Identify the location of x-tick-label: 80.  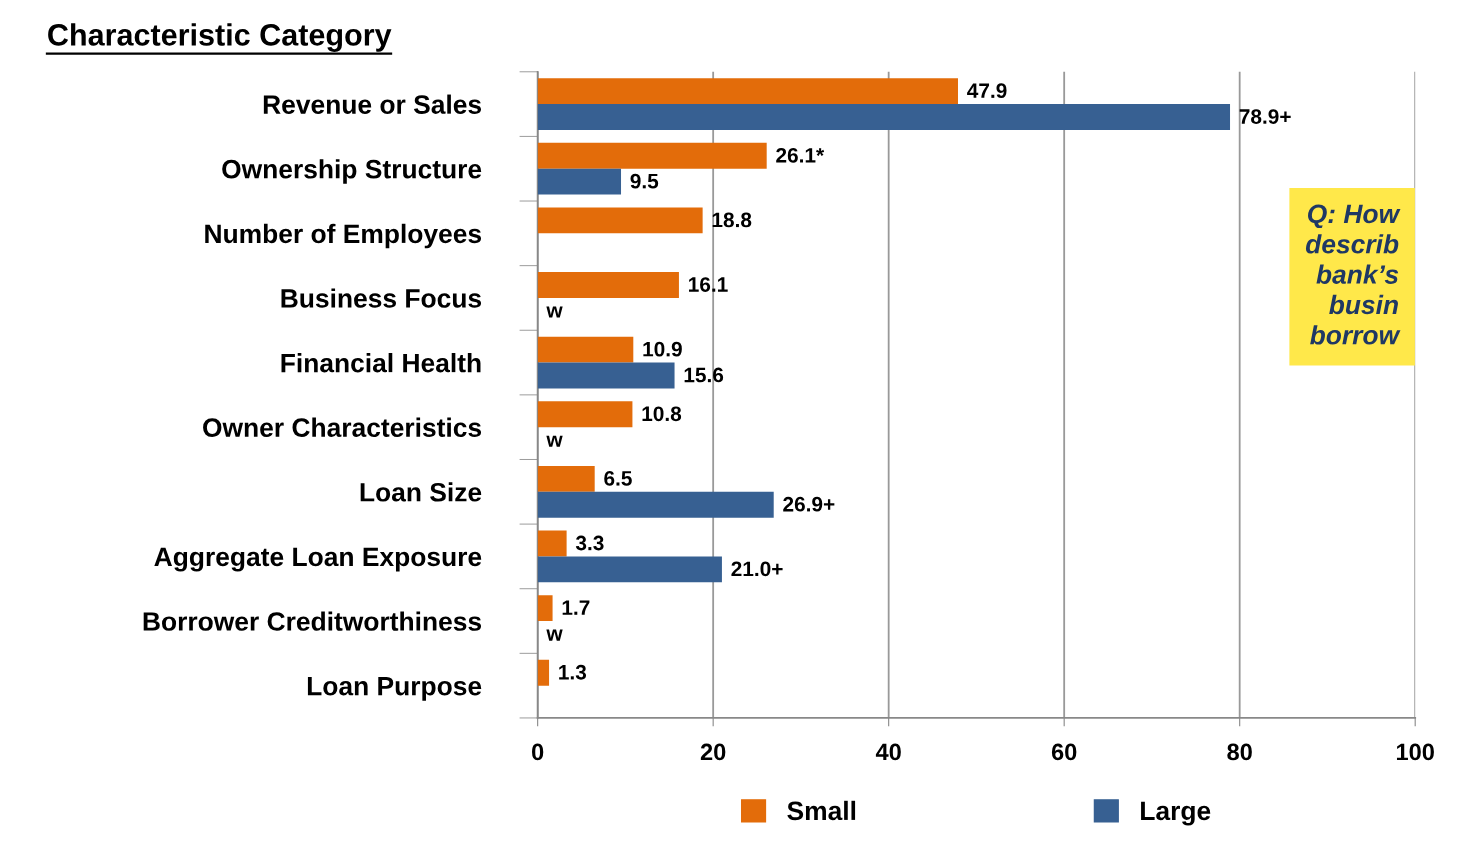
(1239, 752).